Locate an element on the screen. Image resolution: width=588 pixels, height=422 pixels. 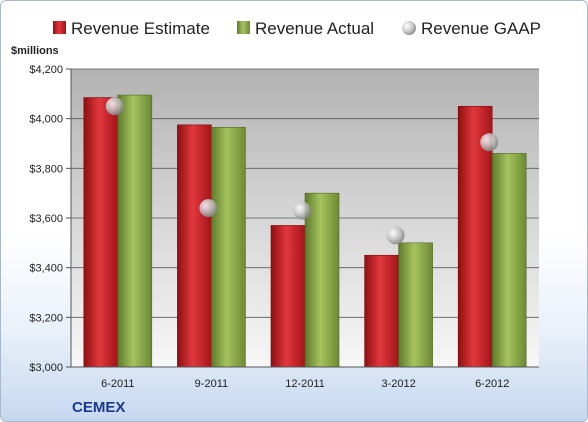
y-tick-label: $4,000 is located at coordinates (46, 120).